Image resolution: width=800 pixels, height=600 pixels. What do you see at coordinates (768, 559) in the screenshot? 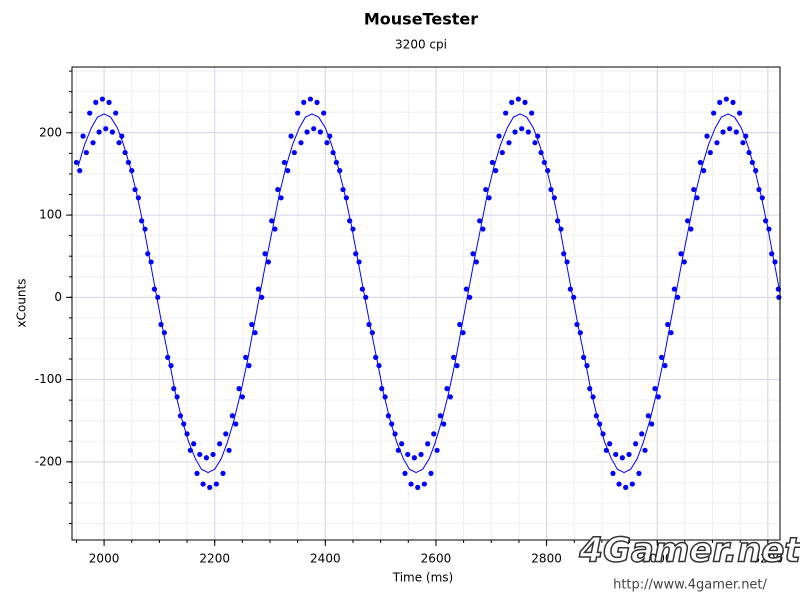
I see `x-tick-label: 3200` at bounding box center [768, 559].